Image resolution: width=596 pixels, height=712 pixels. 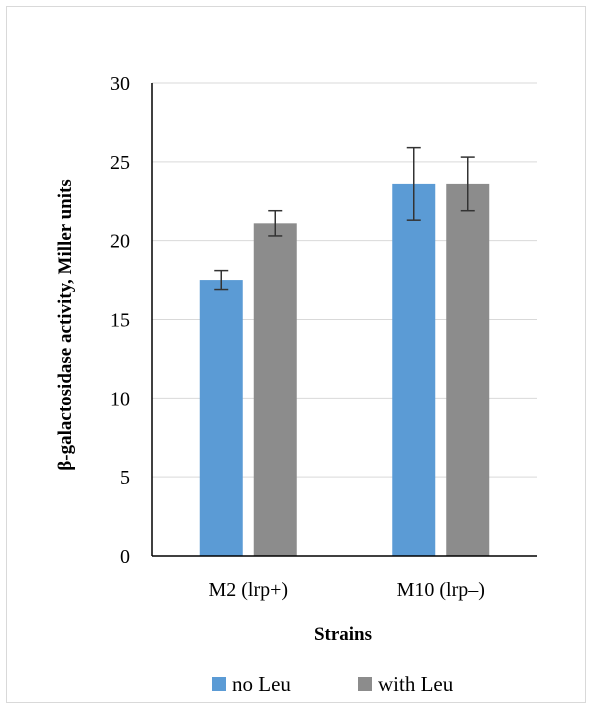 I want to click on y-tick-label: 10, so click(x=120, y=399).